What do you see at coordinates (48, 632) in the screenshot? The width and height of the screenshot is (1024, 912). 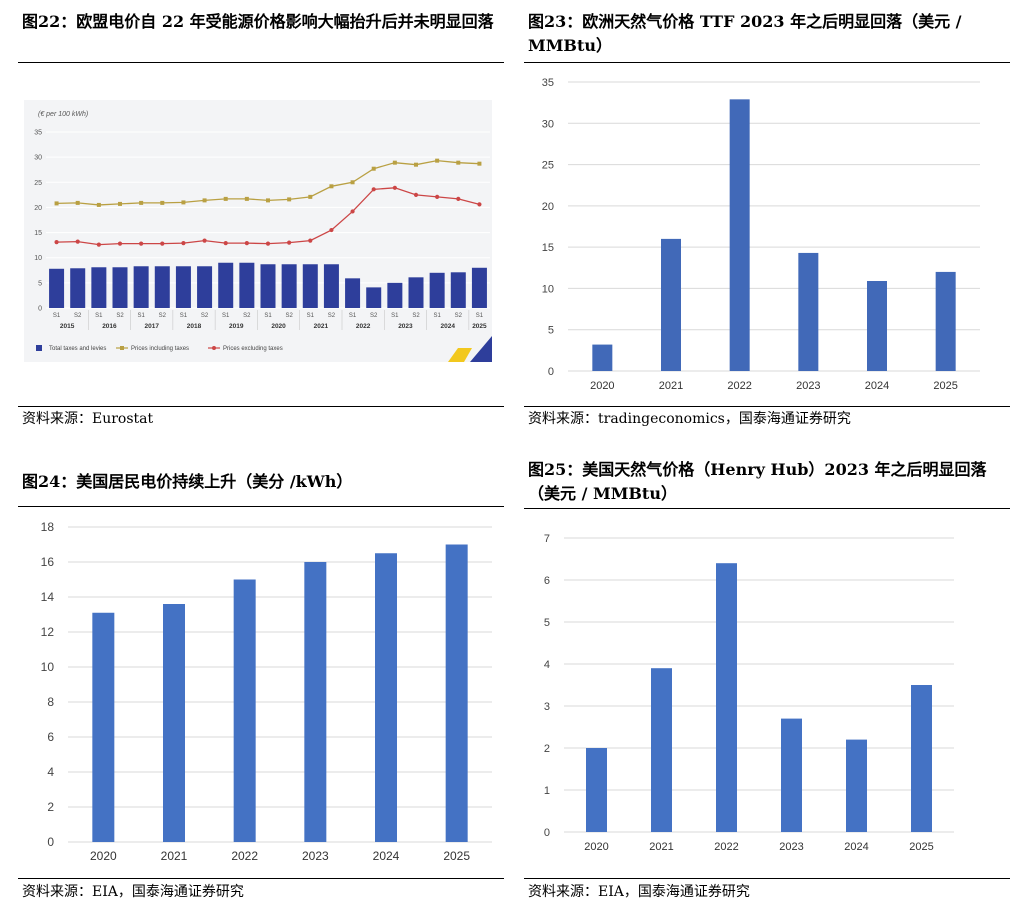 I see `y-tick-label: 12` at bounding box center [48, 632].